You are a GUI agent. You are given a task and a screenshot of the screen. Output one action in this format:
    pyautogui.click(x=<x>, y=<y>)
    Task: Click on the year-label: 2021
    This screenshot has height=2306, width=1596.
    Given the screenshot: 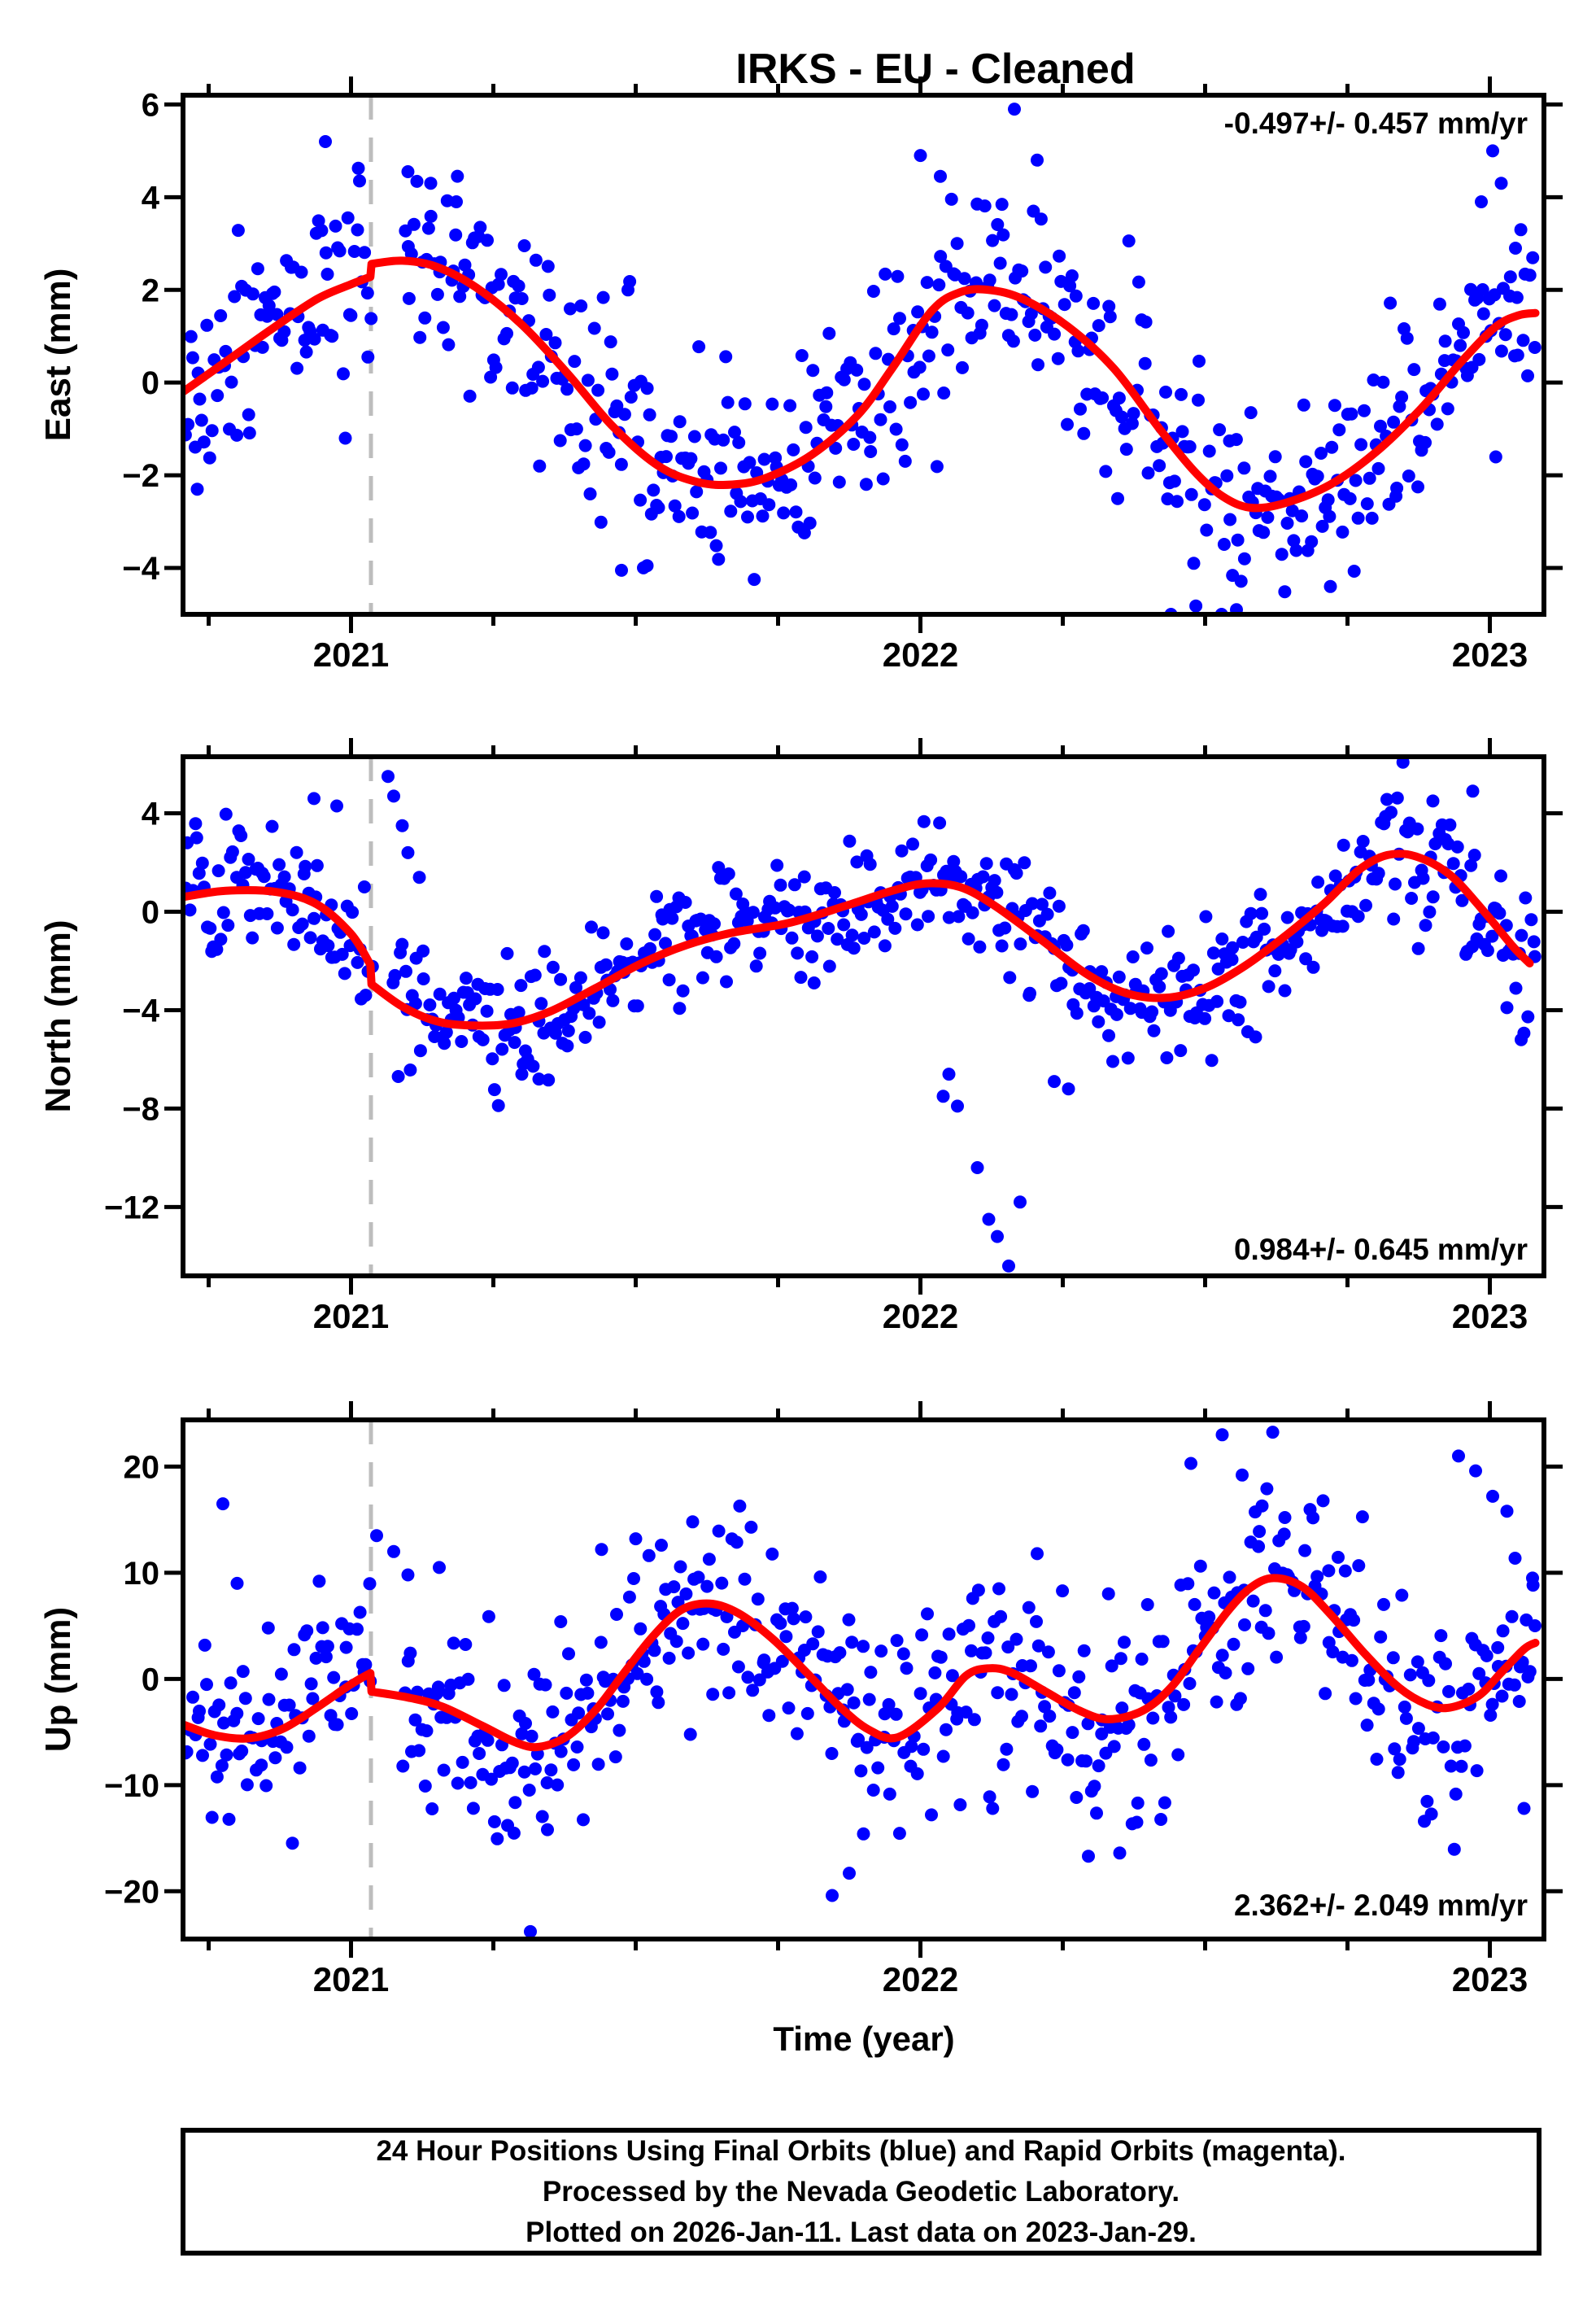 What is the action you would take?
    pyautogui.click(x=351, y=654)
    